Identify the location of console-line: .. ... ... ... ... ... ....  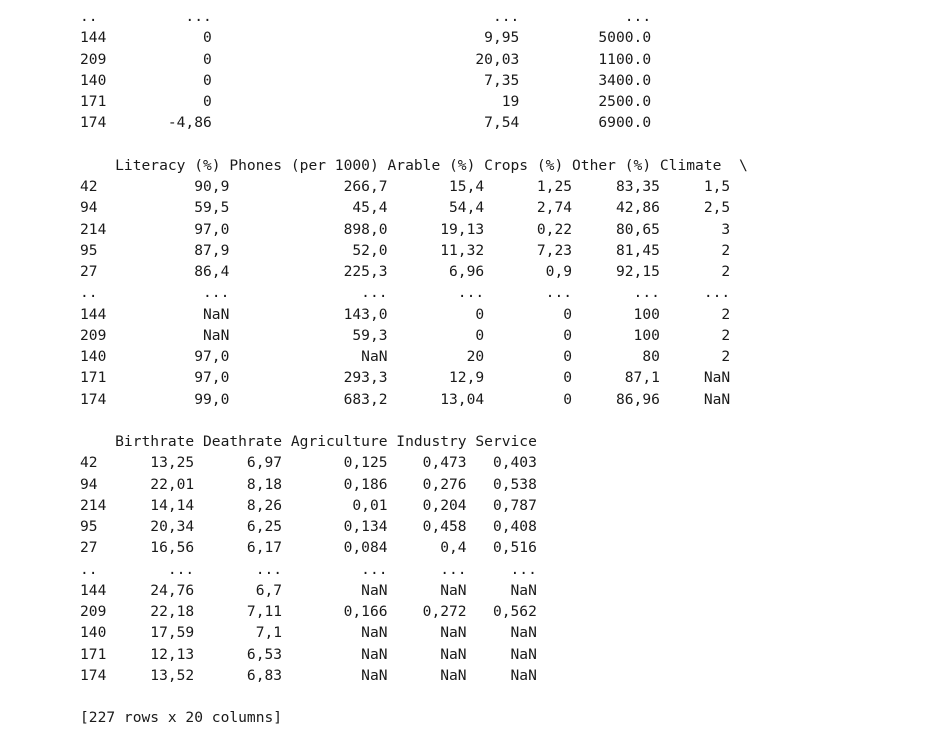
(405, 293).